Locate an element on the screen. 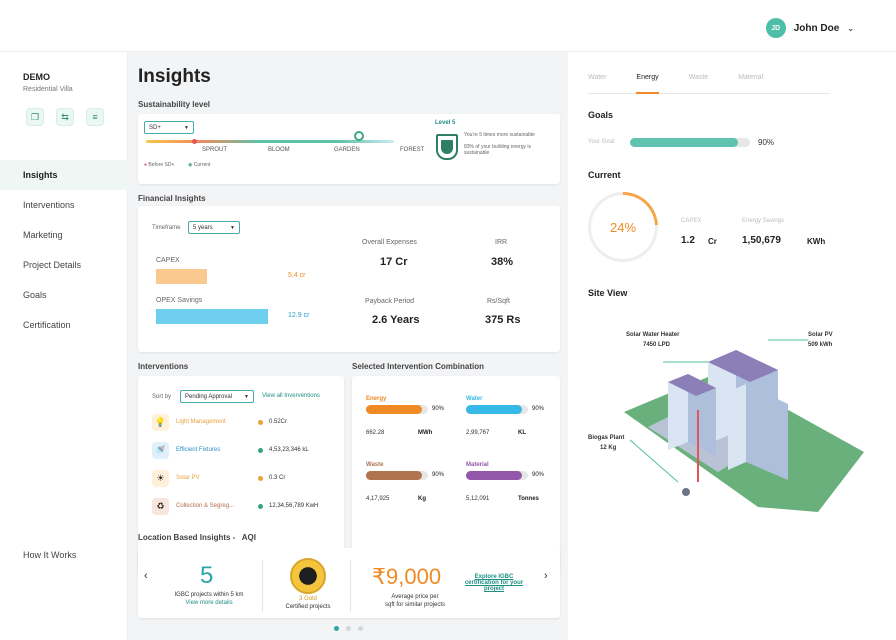 This screenshot has width=896, height=640. biogas-unit is located at coordinates (686, 492).